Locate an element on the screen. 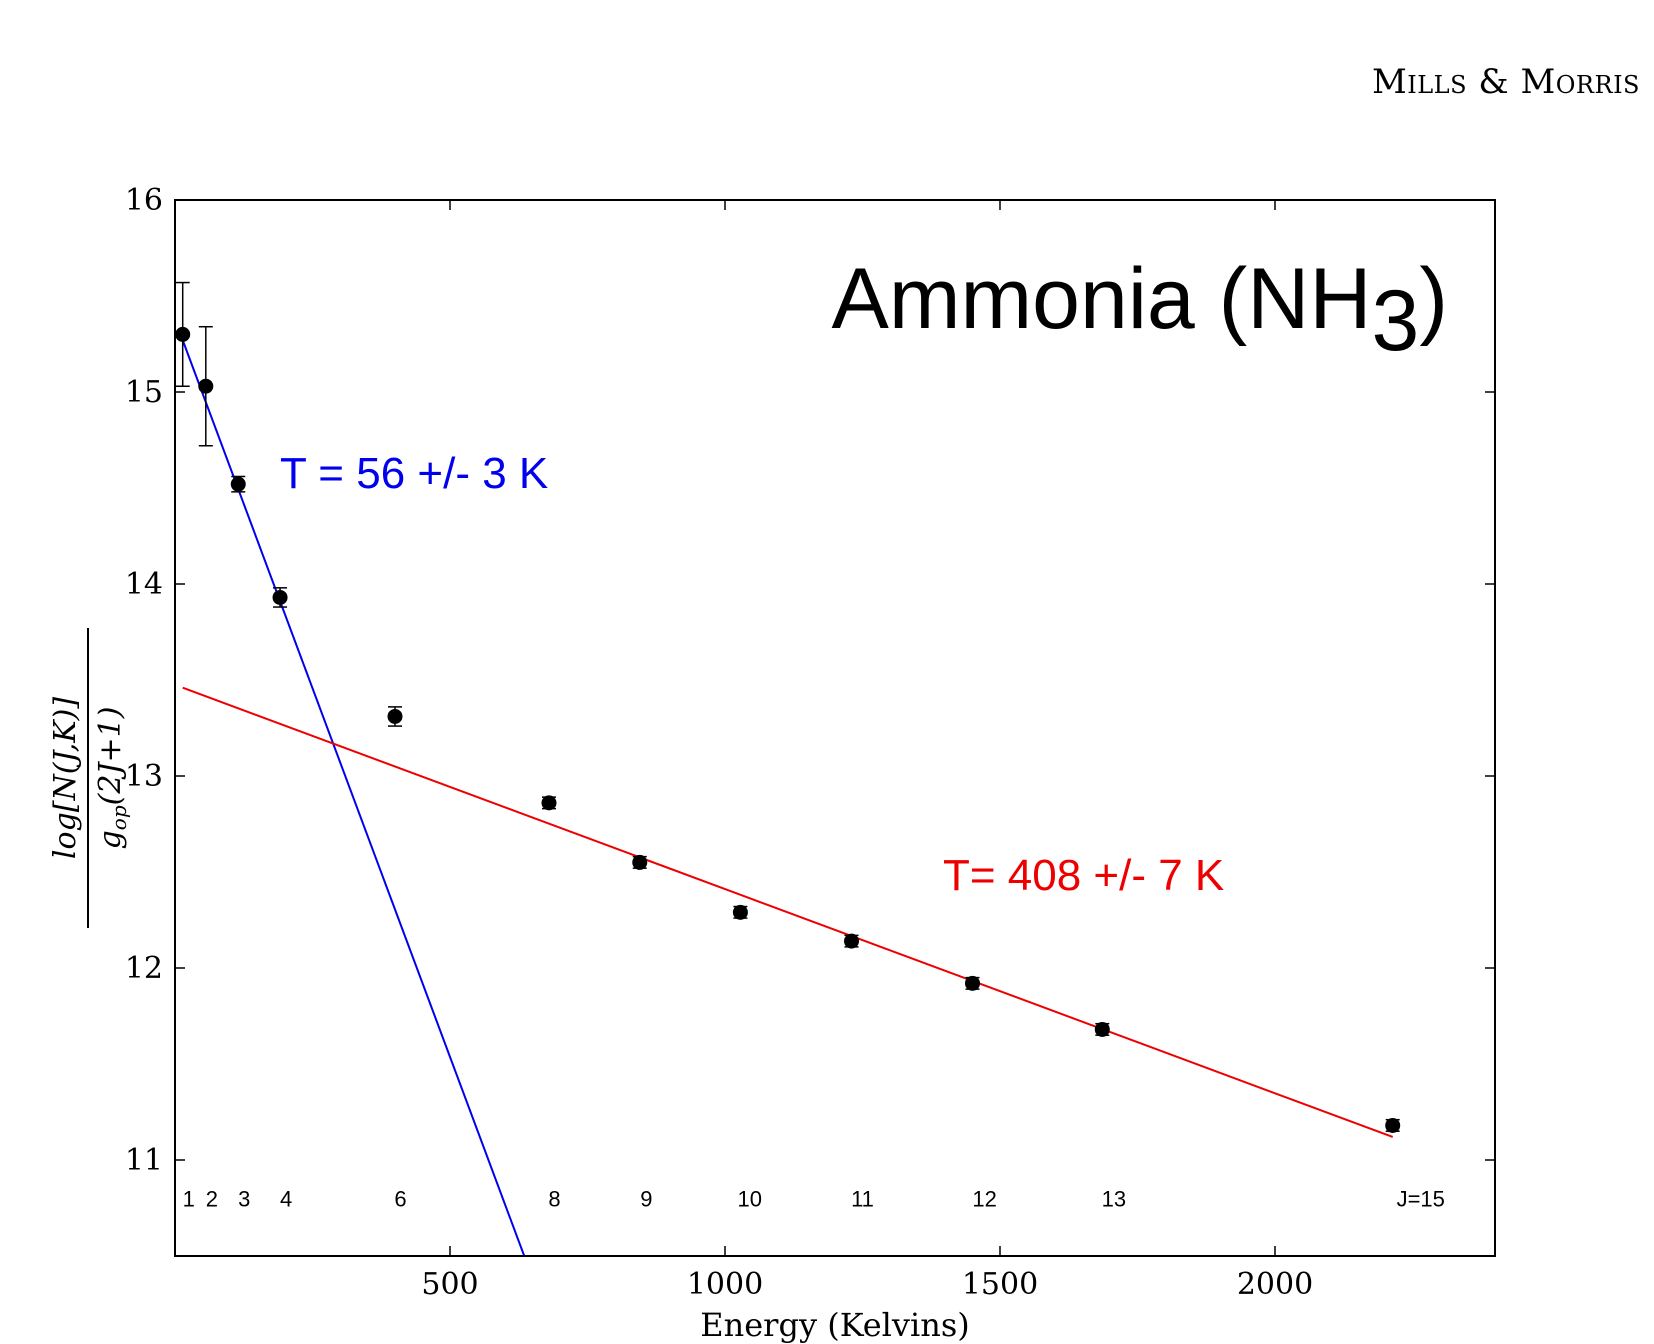 The width and height of the screenshot is (1654, 1344). title-main: Ammonia (NH is located at coordinates (1102, 299).